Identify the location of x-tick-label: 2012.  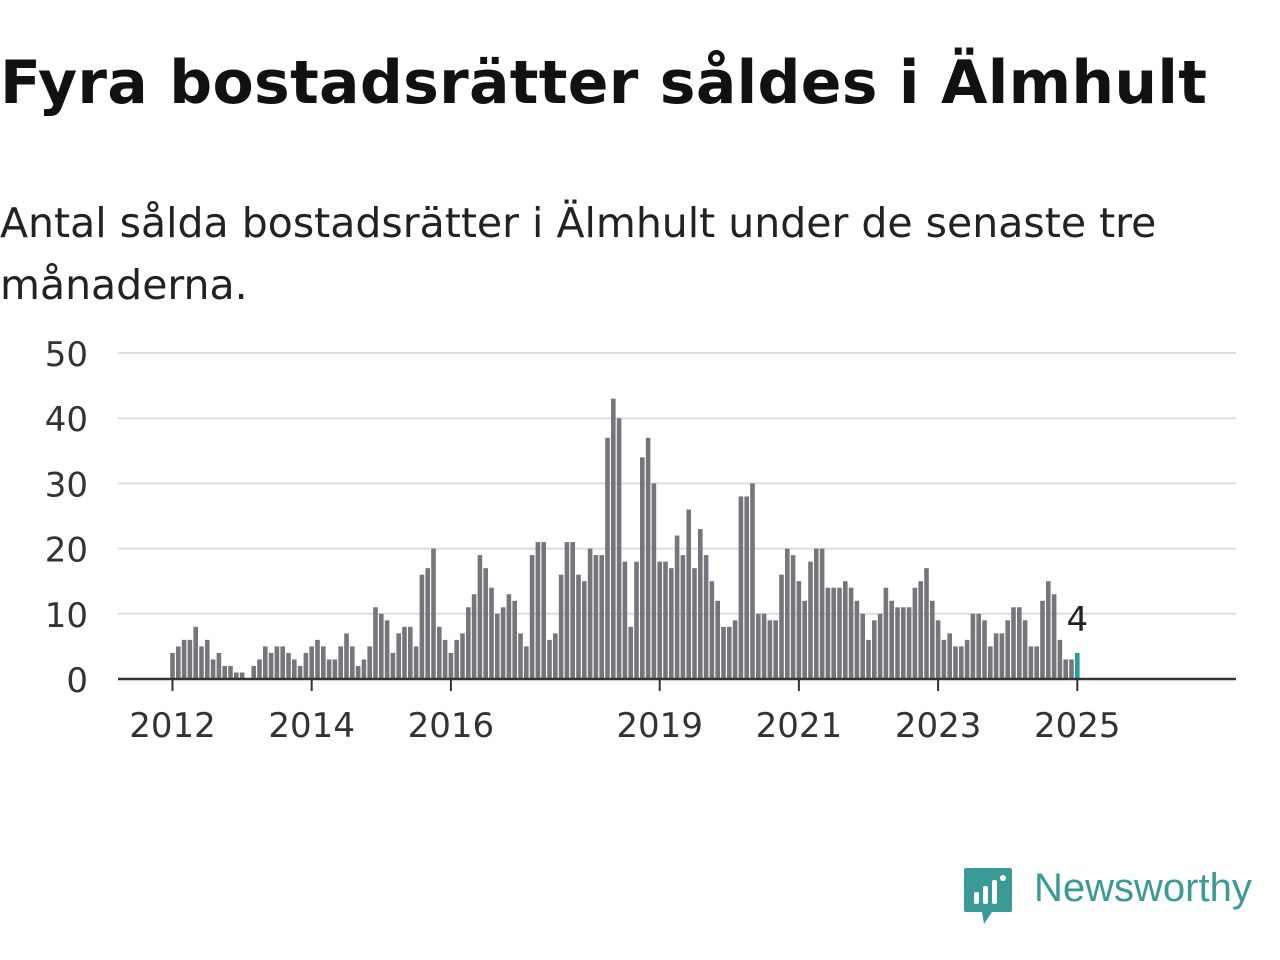
(172, 726).